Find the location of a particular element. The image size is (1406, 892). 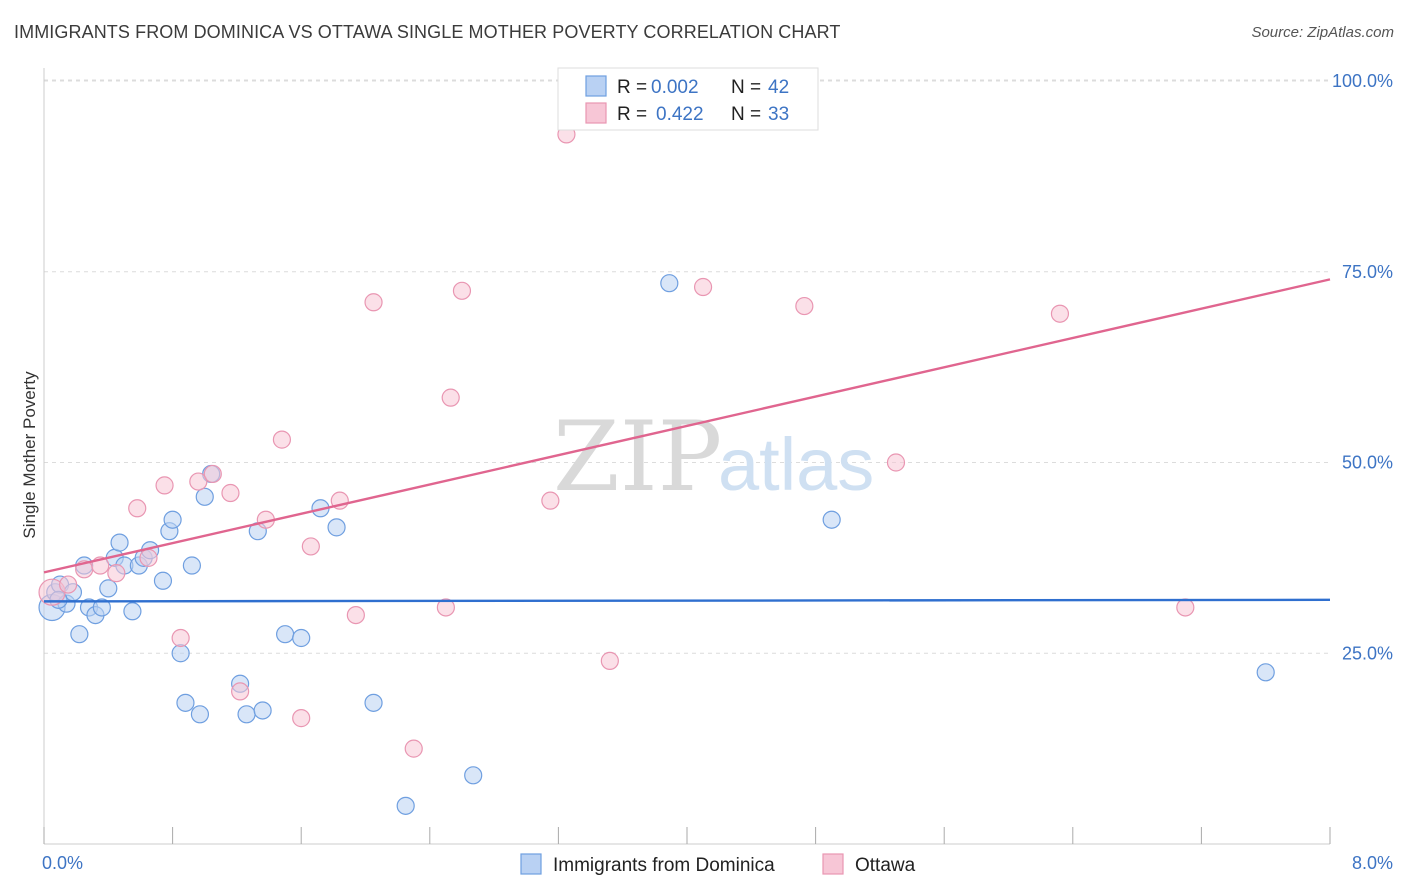

legend-n-value-dominica: 42 is located at coordinates (778, 87).